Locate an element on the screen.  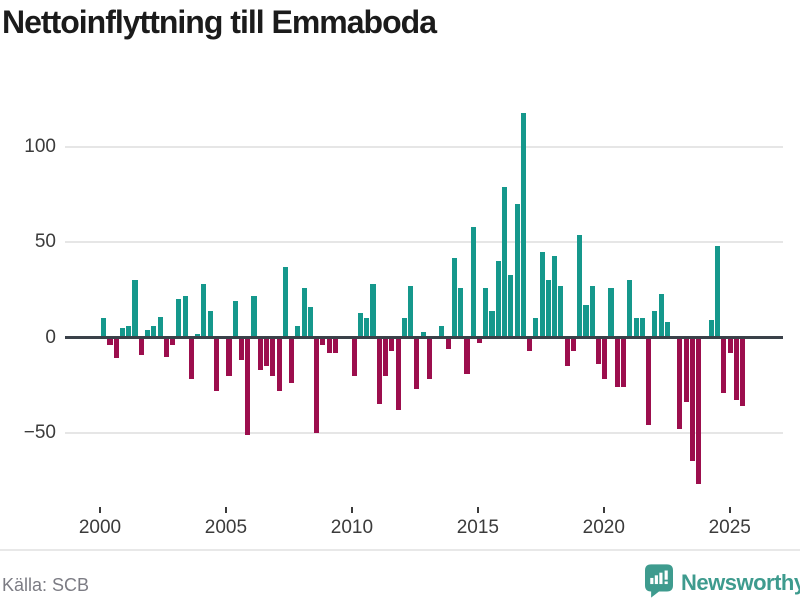
bar-2024-q3 is located at coordinates (717, 292).